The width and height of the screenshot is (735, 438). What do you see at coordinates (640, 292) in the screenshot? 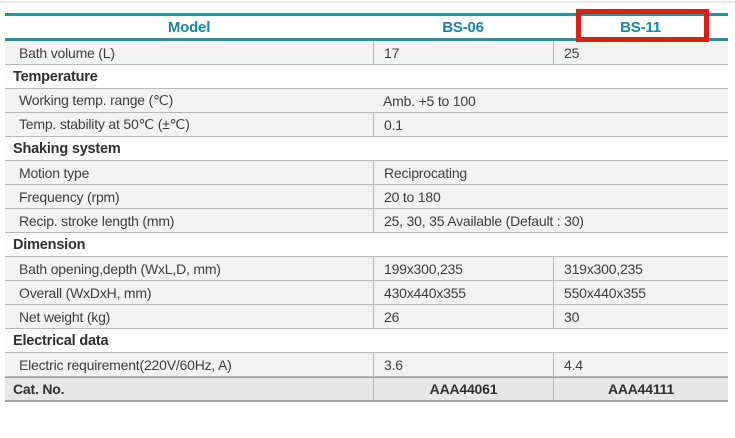
I see `spec-value-bs11: 550x440x355` at bounding box center [640, 292].